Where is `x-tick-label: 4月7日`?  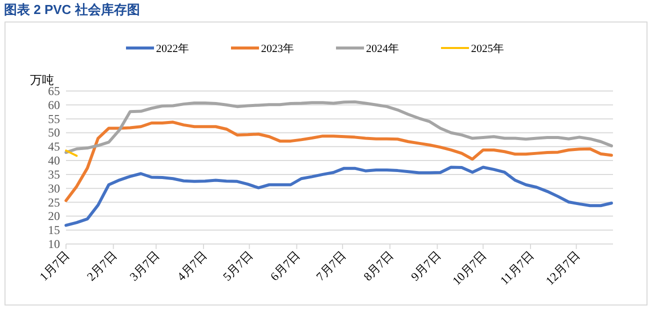
x-tick-label: 4月7日 is located at coordinates (192, 266).